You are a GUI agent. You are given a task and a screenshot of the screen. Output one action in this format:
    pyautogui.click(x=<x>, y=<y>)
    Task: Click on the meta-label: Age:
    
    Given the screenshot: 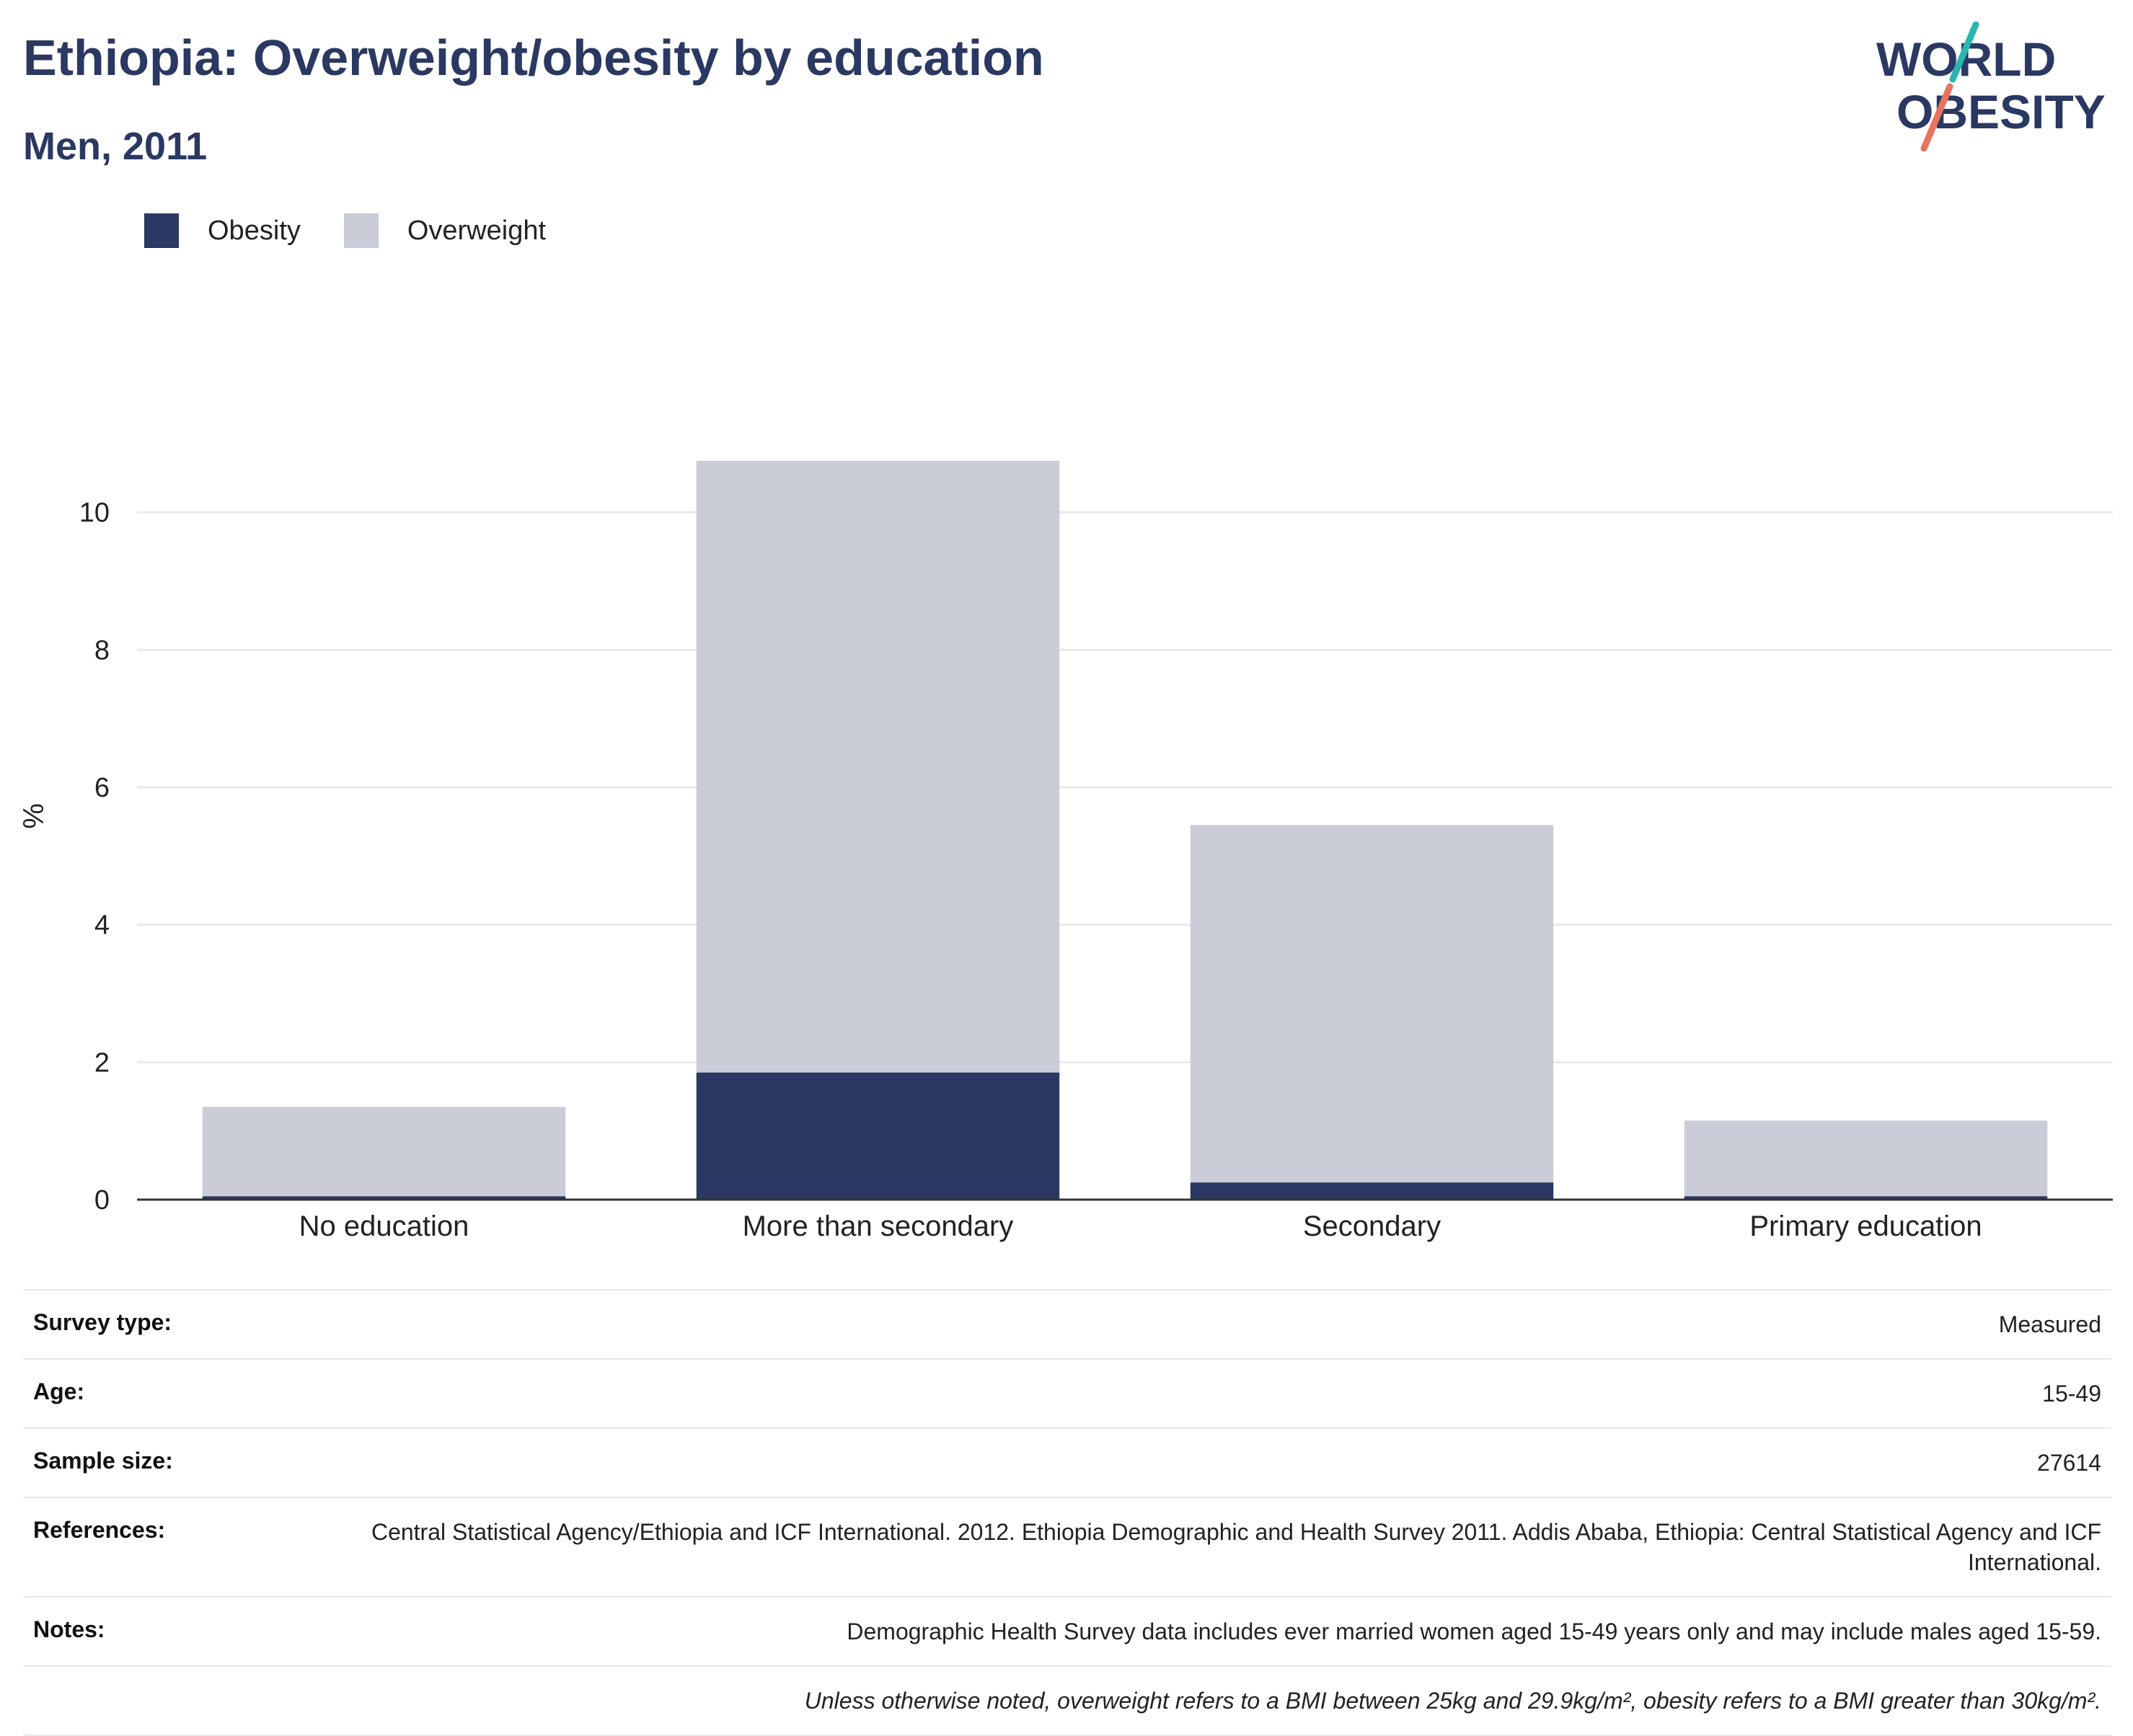 What is the action you would take?
    pyautogui.click(x=59, y=1391)
    